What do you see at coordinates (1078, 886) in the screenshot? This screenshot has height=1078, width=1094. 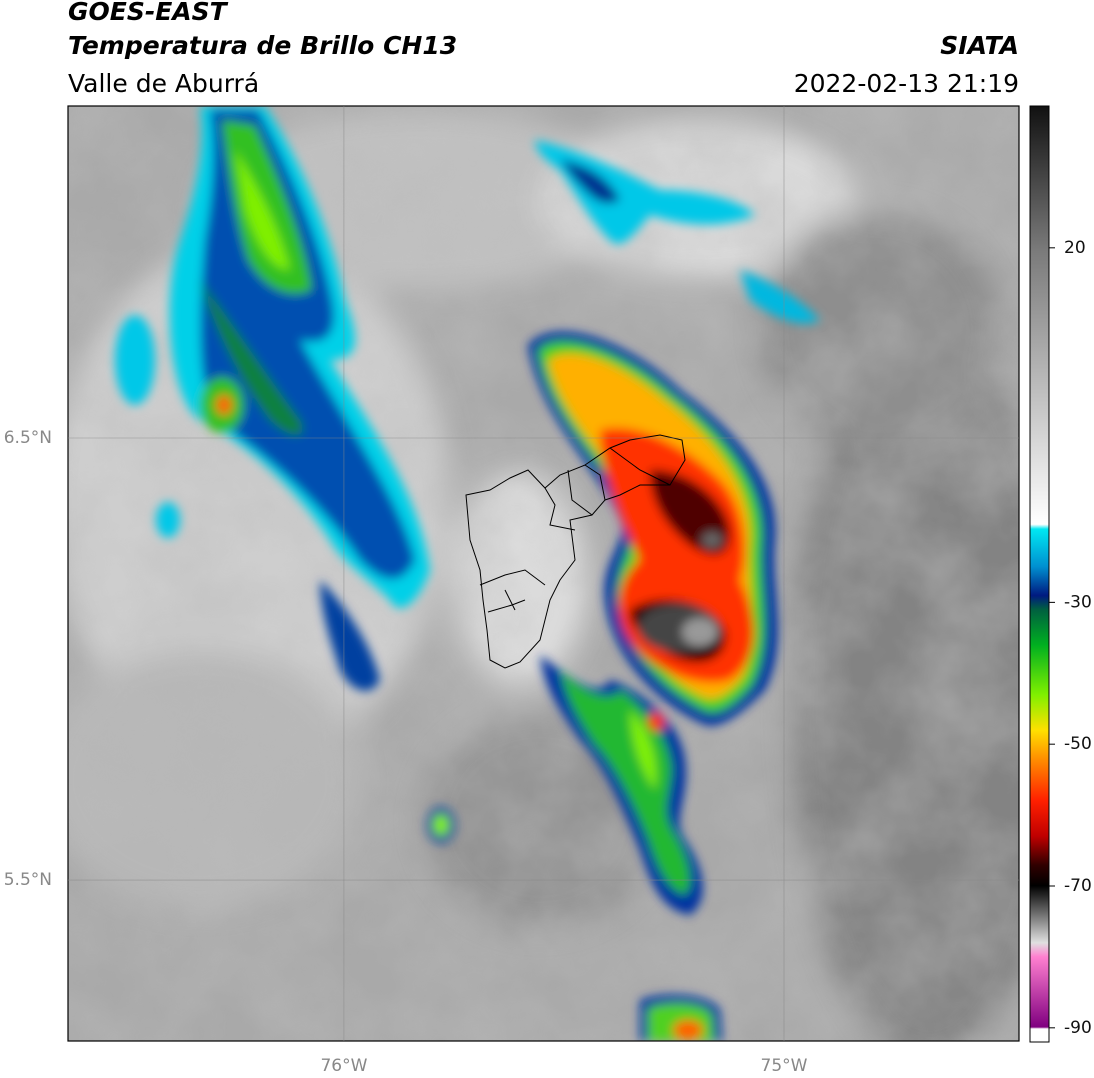 I see `colorbar-tick-label: -70` at bounding box center [1078, 886].